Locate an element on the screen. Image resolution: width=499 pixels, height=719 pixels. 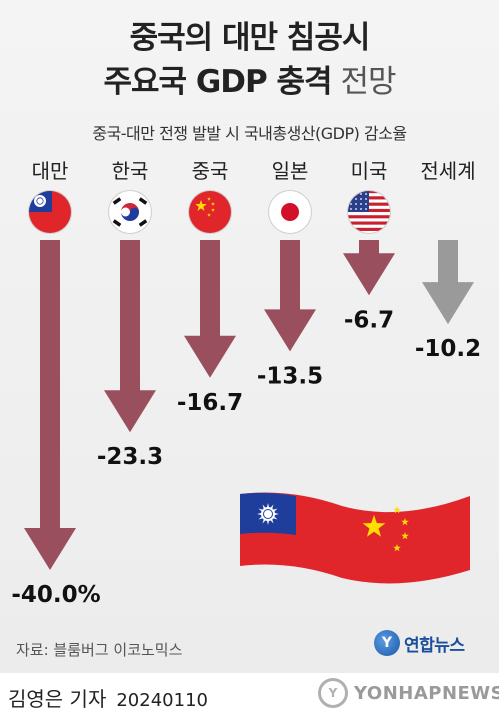
source-note: 자료: 블룸버그 이코노믹스 is located at coordinates (99, 650).